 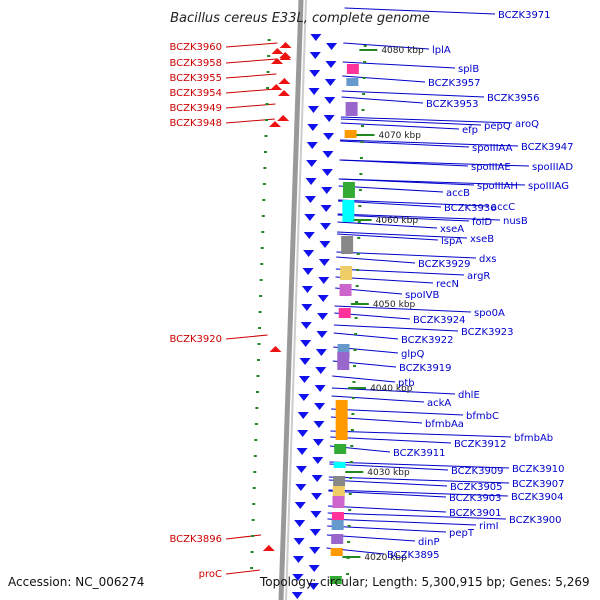 What do you see at coordinates (538, 469) in the screenshot?
I see `right-gene-label: BCZK3910` at bounding box center [538, 469].